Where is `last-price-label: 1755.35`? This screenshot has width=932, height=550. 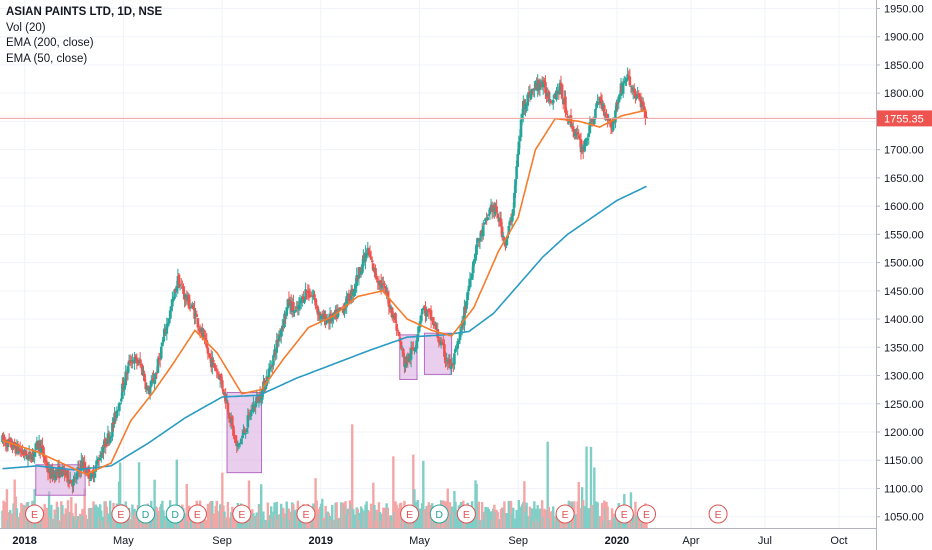
last-price-label: 1755.35 is located at coordinates (904, 119).